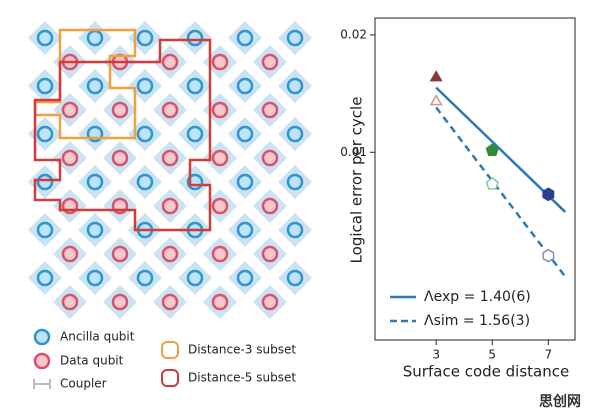  Describe the element at coordinates (242, 350) in the screenshot. I see `legend-d3: Distance-3 subset` at that location.